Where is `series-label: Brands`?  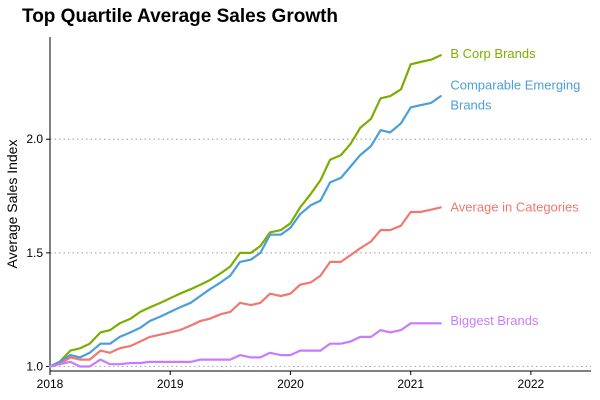
series-label: Brands is located at coordinates (471, 105).